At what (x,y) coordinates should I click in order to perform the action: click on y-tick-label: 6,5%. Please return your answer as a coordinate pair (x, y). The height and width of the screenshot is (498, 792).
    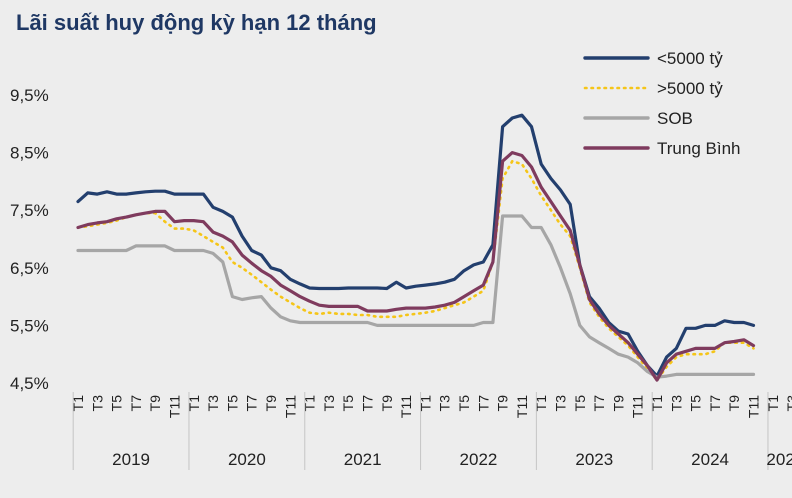
    Looking at the image, I should click on (29, 268).